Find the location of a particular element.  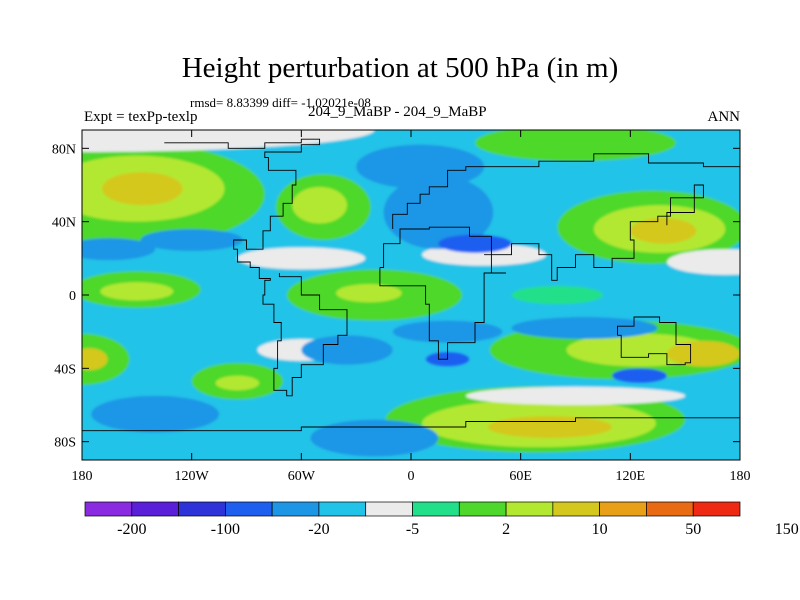

colorbar-label-3: -5 is located at coordinates (412, 529).